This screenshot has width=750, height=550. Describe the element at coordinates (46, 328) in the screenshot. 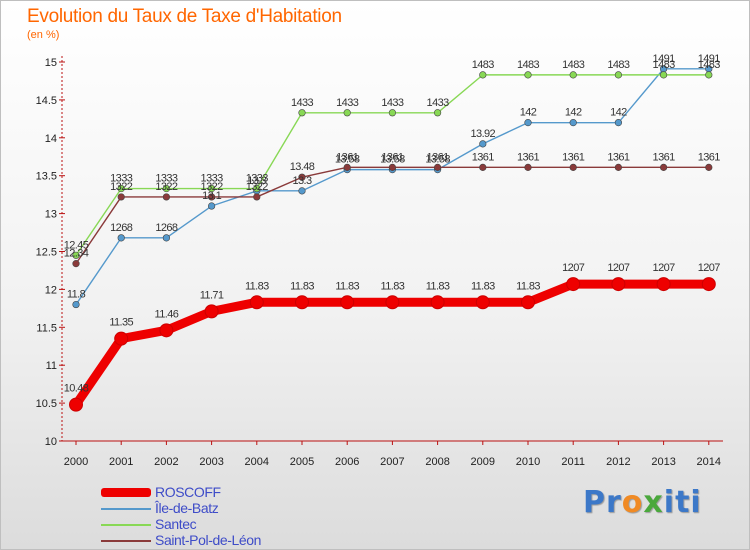

I see `y-tick-label: 11.5` at that location.